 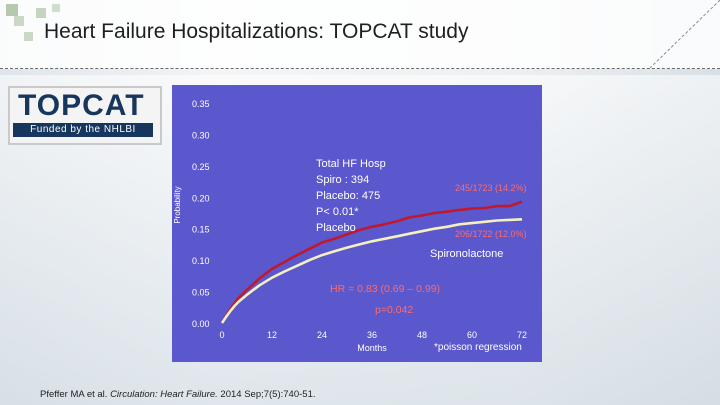 What do you see at coordinates (466, 254) in the screenshot?
I see `spironolactone-label: Spironolactone` at bounding box center [466, 254].